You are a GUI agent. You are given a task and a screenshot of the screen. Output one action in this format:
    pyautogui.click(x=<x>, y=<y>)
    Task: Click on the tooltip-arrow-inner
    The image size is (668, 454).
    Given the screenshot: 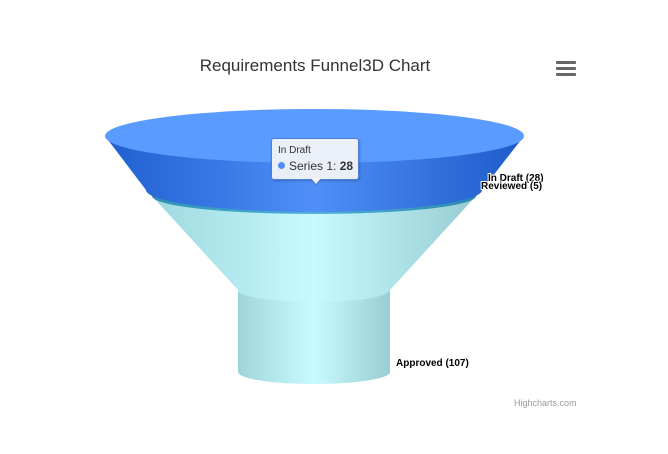 What is the action you would take?
    pyautogui.click(x=316, y=181)
    